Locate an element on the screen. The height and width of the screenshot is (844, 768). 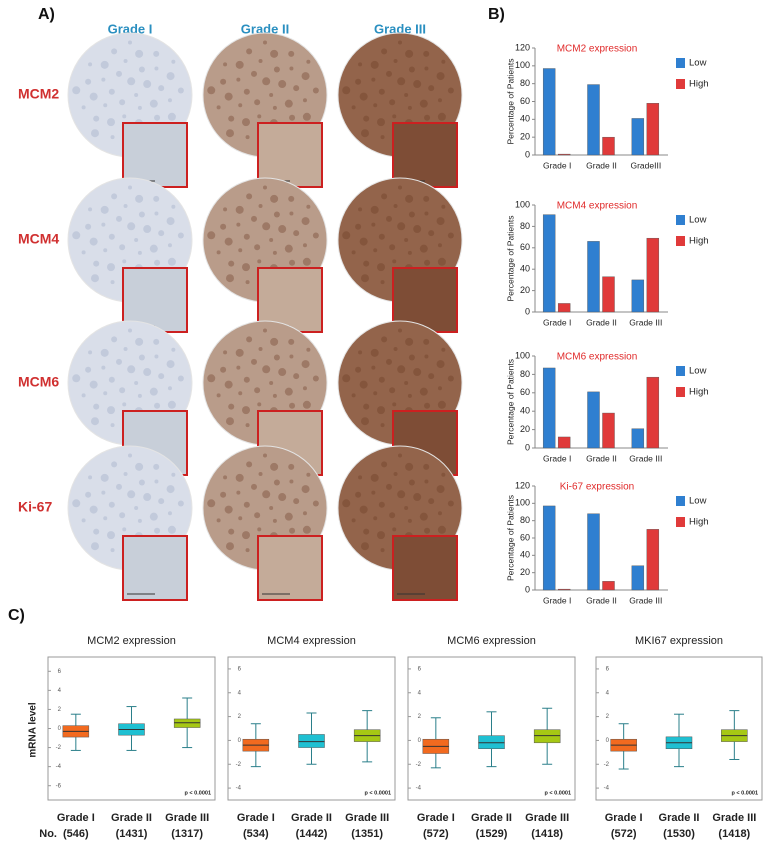
legend-label: High is located at coordinates (699, 522).